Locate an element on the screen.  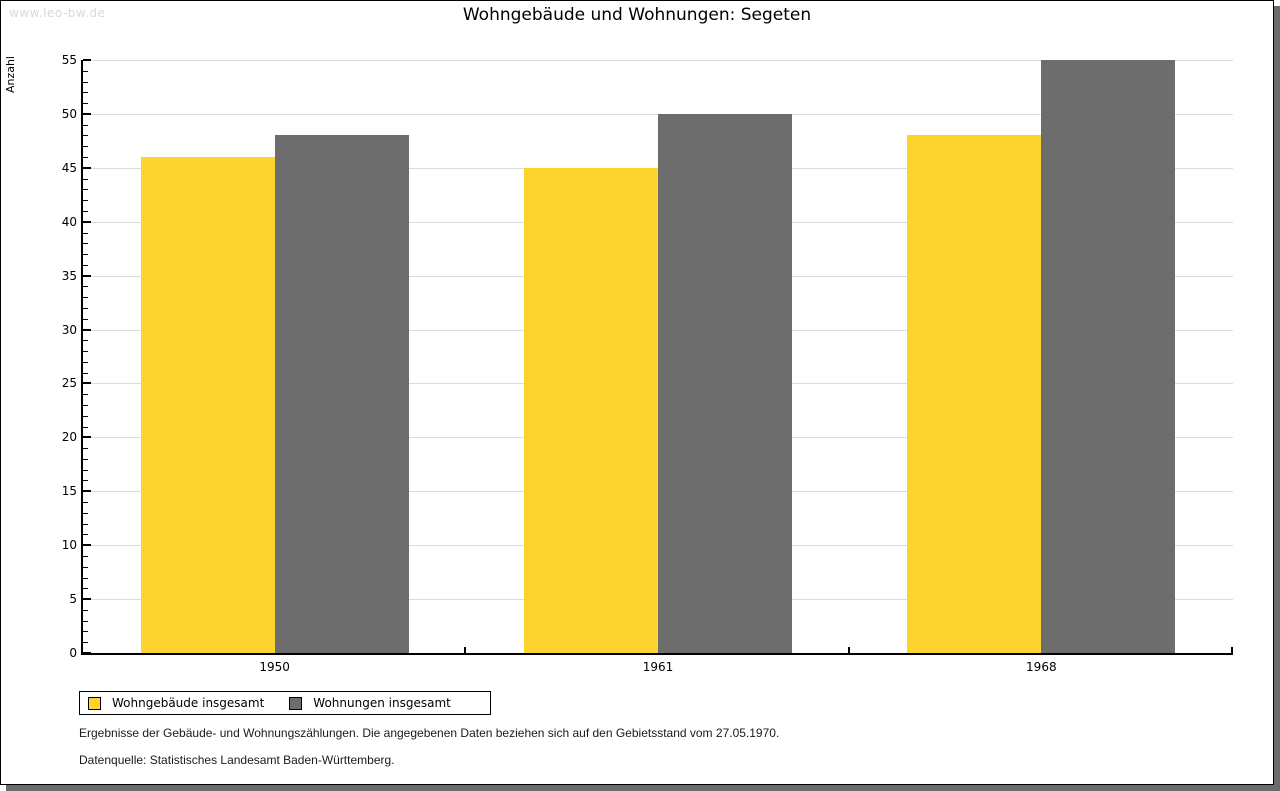
bar-1968-series1 is located at coordinates (1108, 356).